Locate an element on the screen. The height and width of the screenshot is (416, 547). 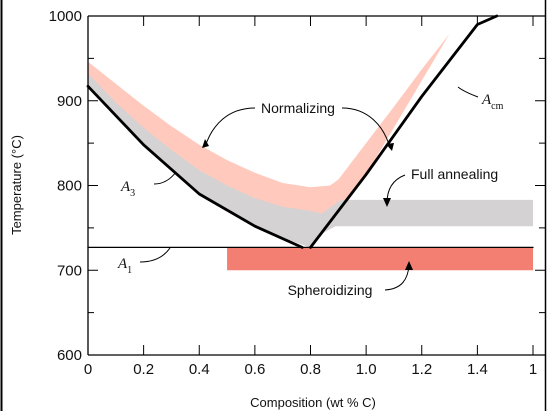
acm-label: Acm is located at coordinates (492, 102).